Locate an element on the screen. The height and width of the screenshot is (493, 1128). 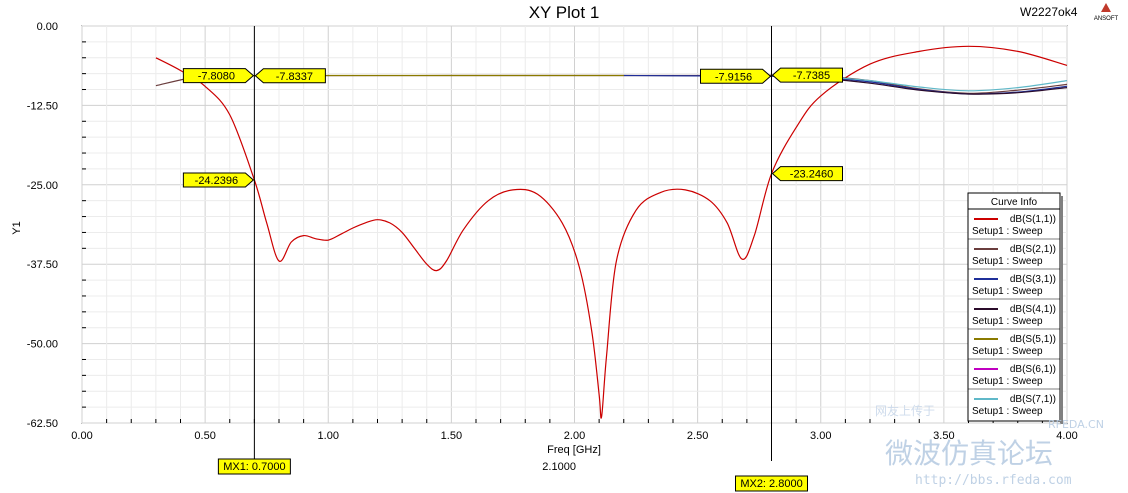
x-tick-label: 0.00 is located at coordinates (81, 436).